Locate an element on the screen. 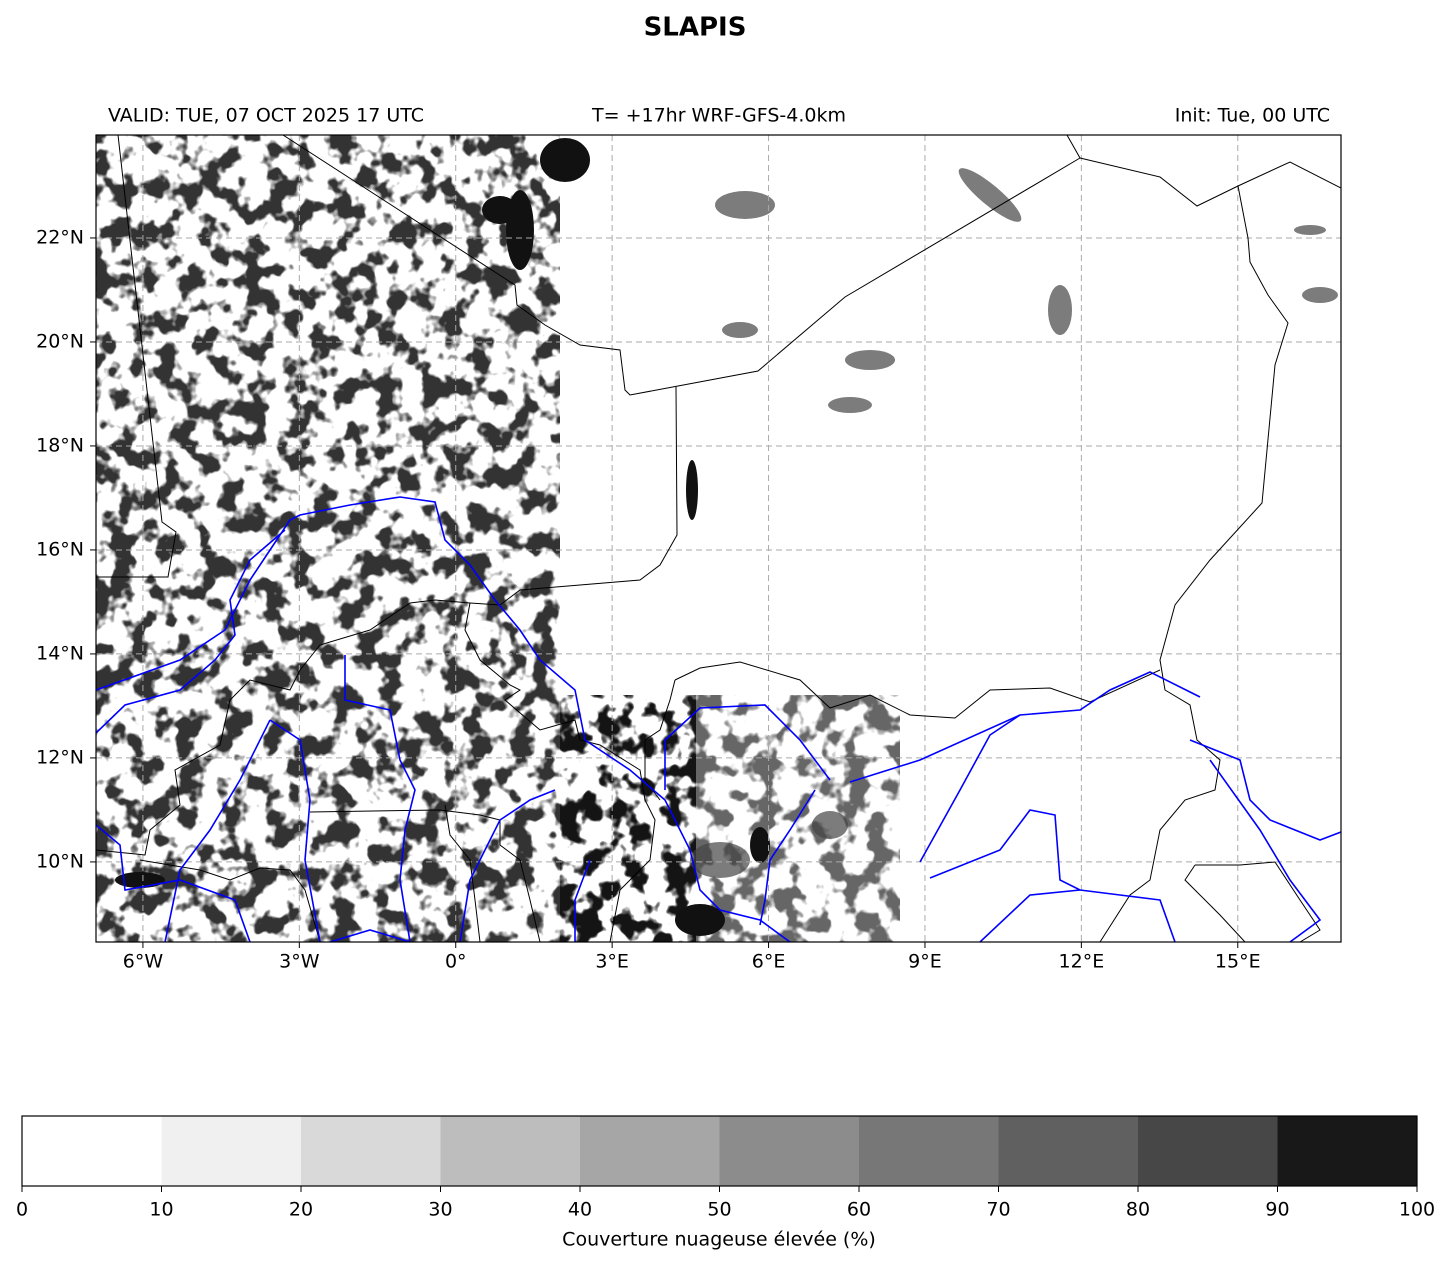 The height and width of the screenshot is (1265, 1451). lon-tick-label: 3°W is located at coordinates (299, 962).